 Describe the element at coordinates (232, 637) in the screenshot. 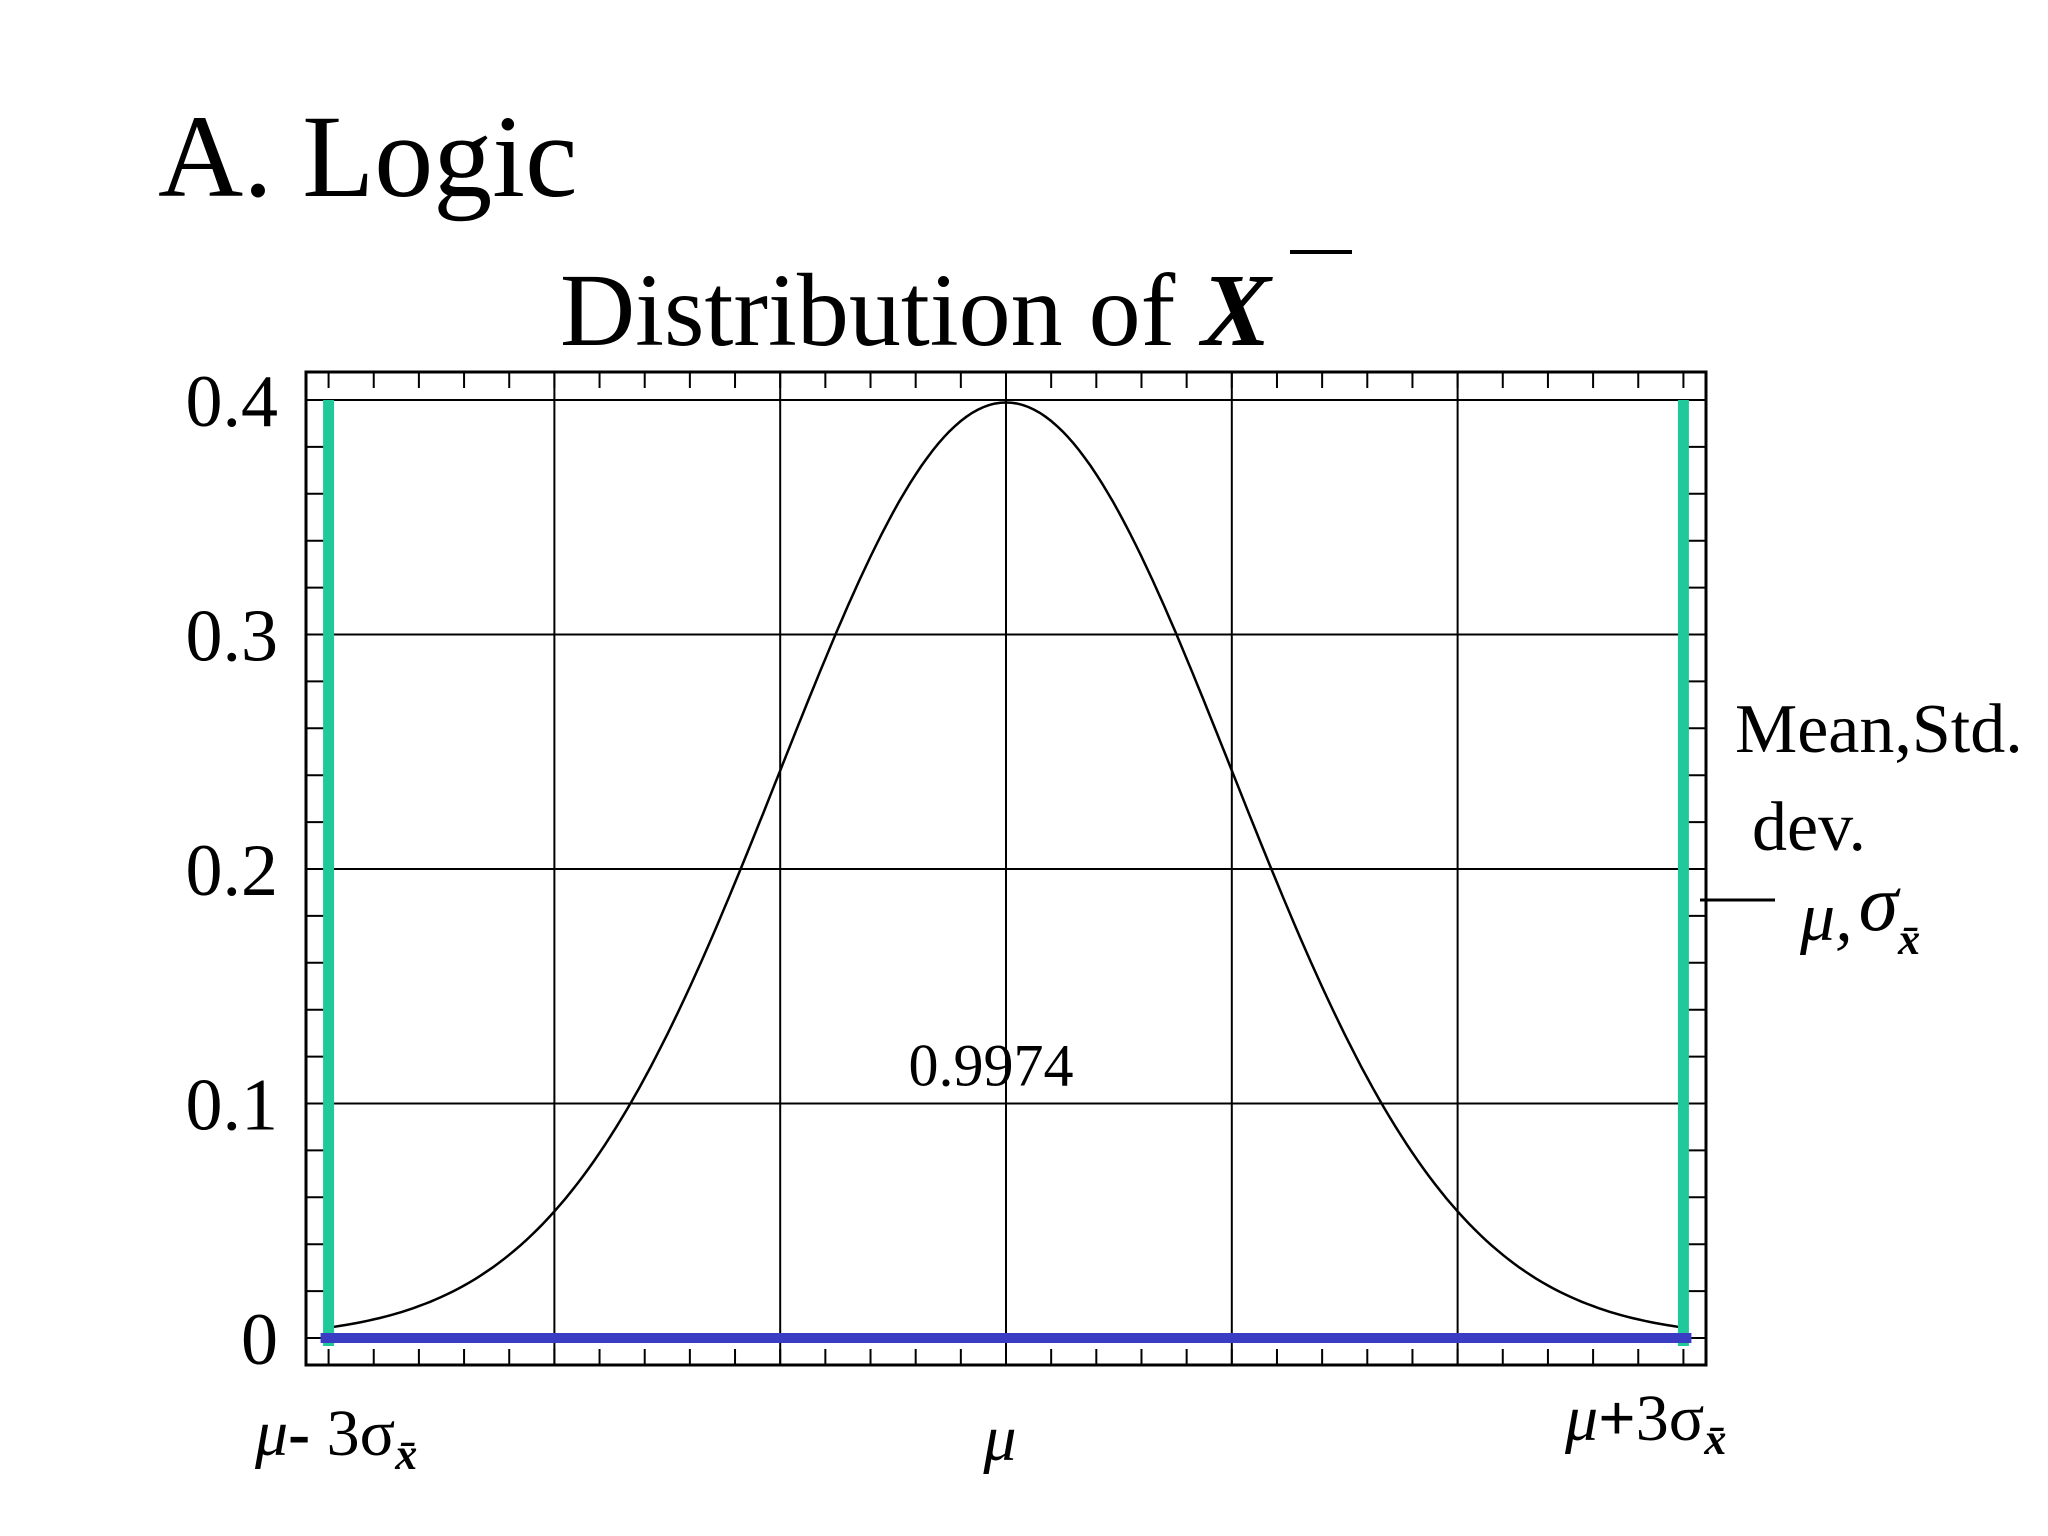

I see `y-tick-label: 0.3` at that location.